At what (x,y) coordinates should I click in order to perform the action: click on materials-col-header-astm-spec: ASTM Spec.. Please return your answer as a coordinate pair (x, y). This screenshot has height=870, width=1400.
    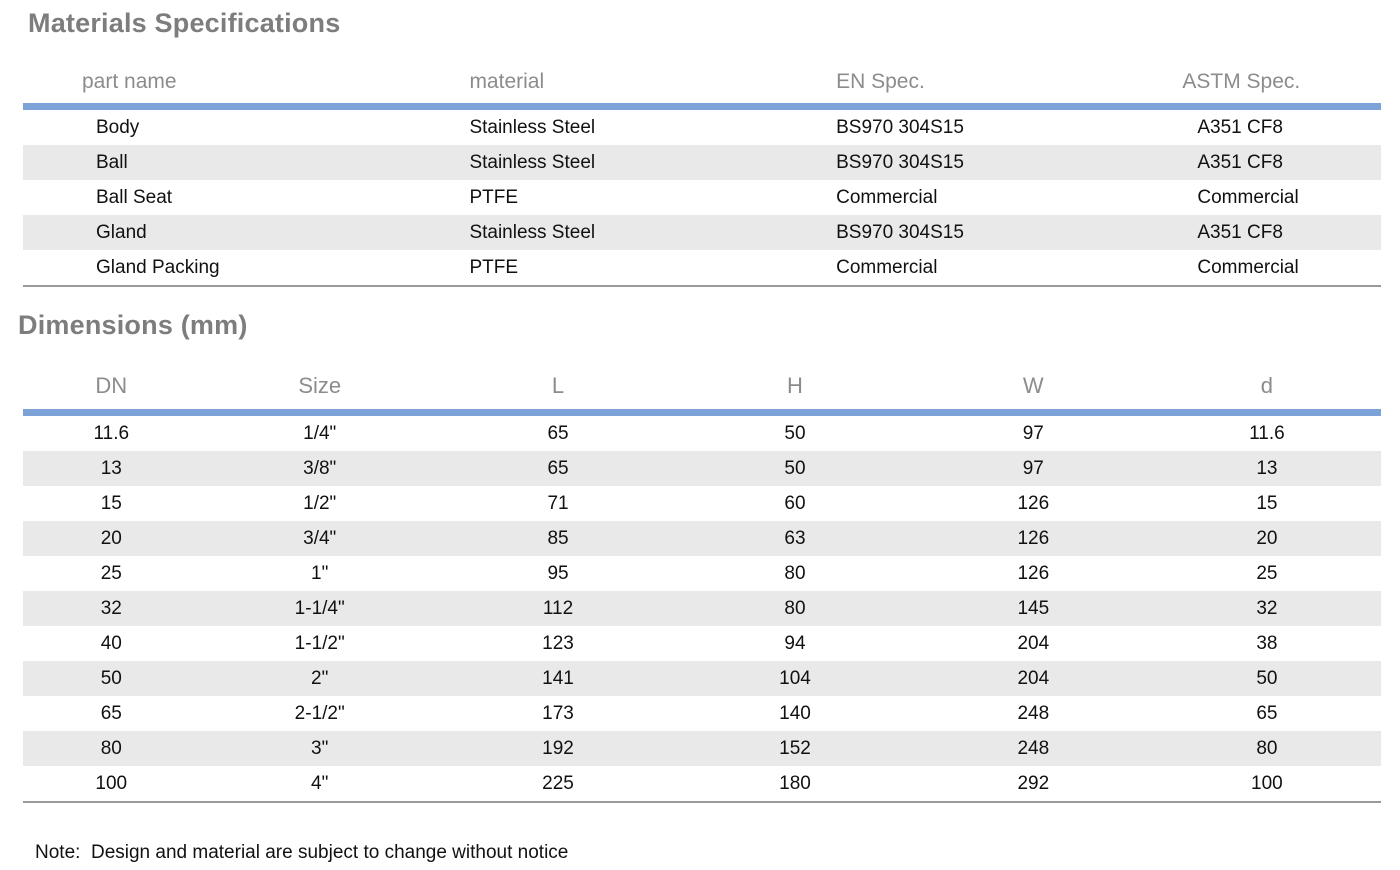
    Looking at the image, I should click on (1241, 81).